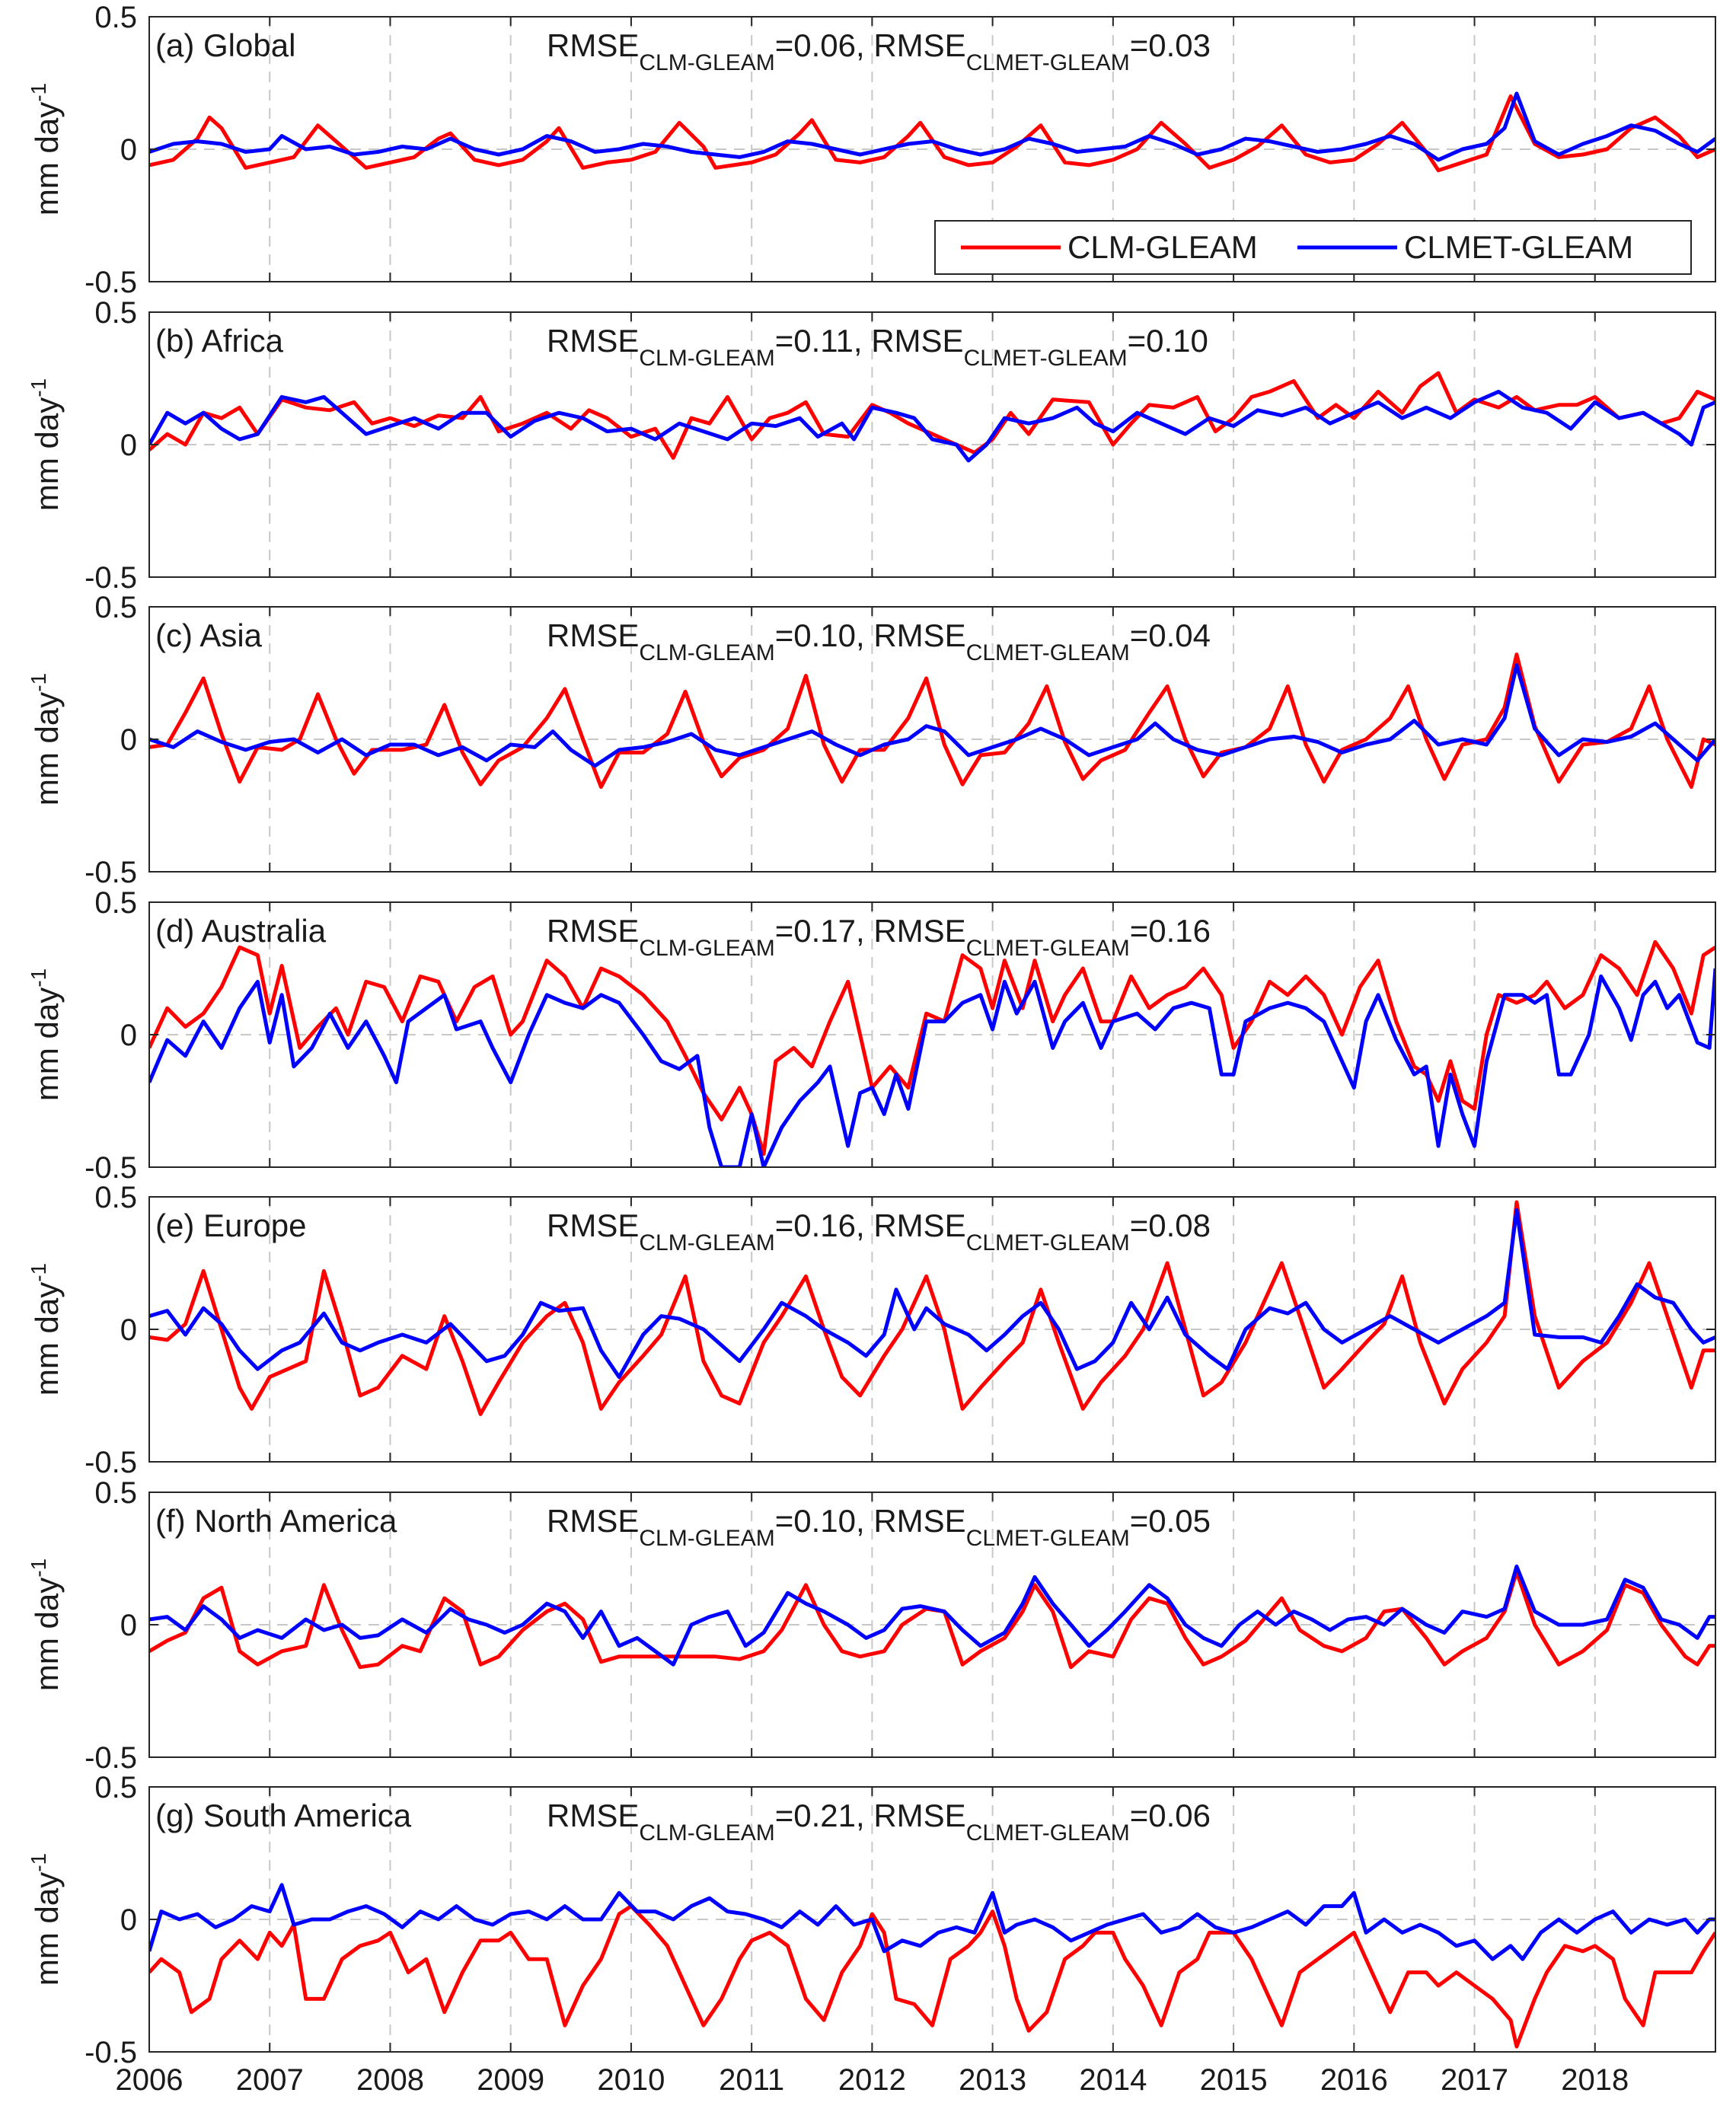  I want to click on panel-title: (e) Europe, so click(230, 1225).